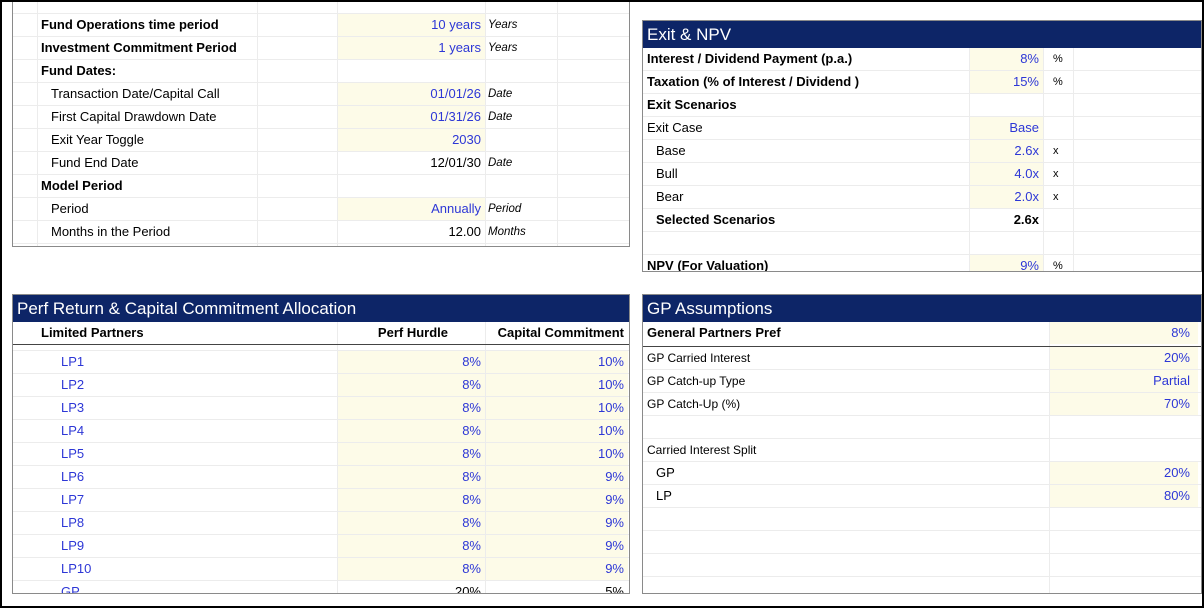 This screenshot has width=1204, height=608. What do you see at coordinates (922, 174) in the screenshot?
I see `exit-row: Bull 4.0x x` at bounding box center [922, 174].